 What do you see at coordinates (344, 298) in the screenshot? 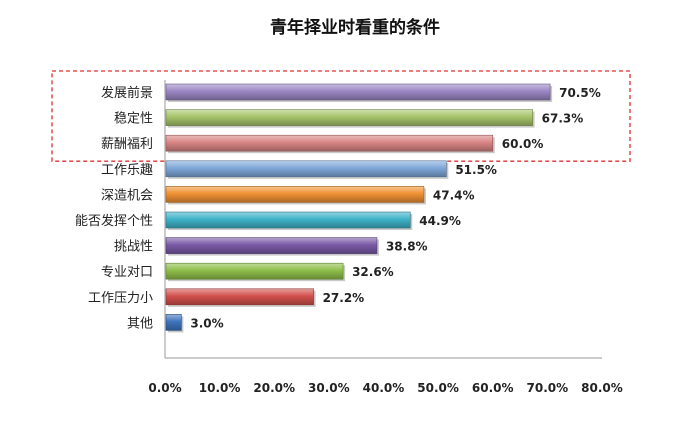
I see `value-label: 27.2%` at bounding box center [344, 298].